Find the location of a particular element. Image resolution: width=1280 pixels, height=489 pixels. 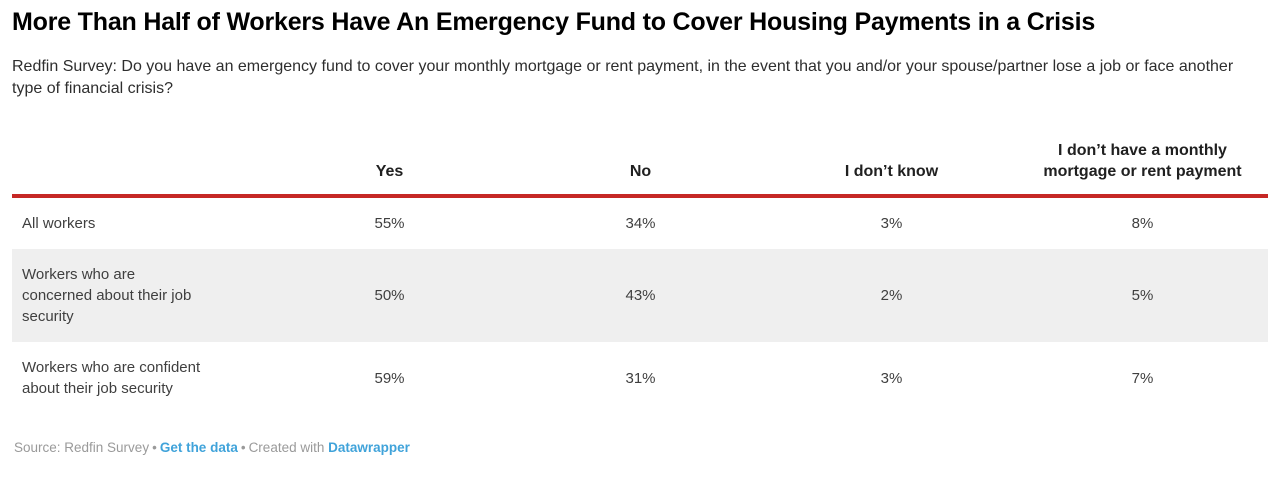

header-no: No is located at coordinates (640, 169).